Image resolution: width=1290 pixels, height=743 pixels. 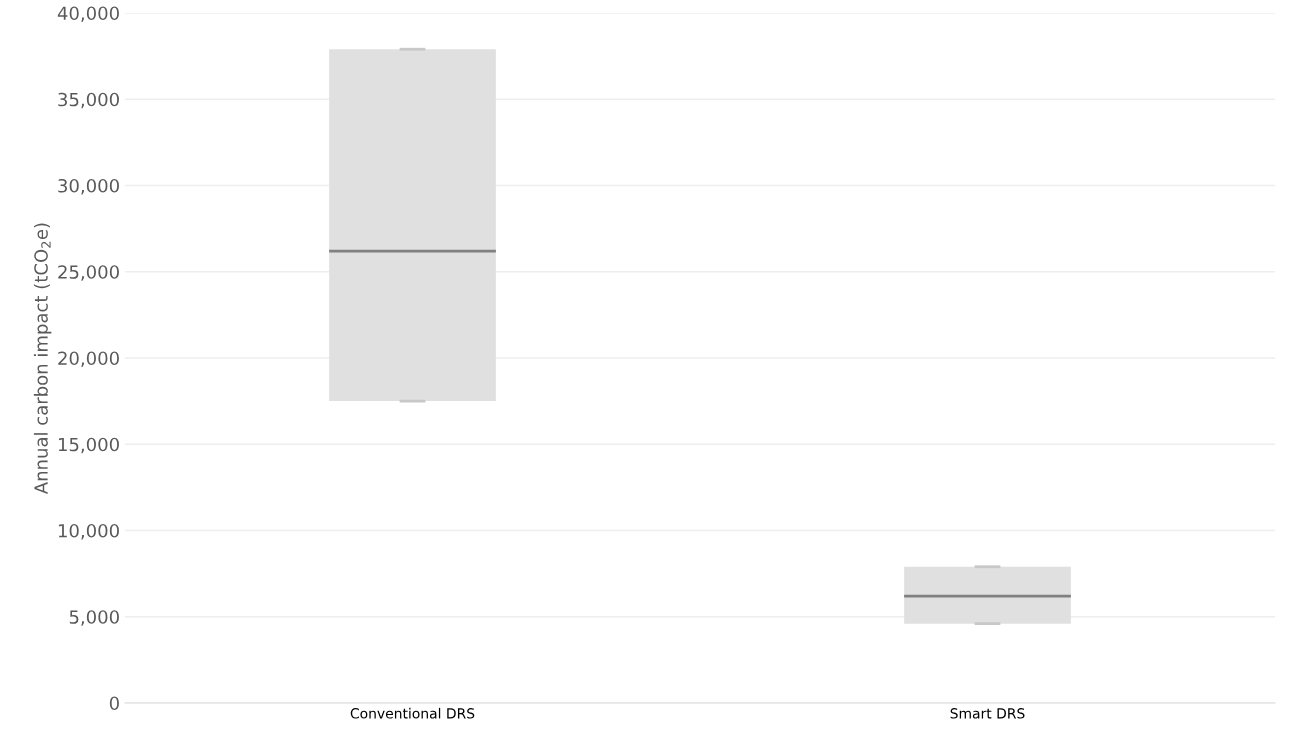 What do you see at coordinates (94, 618) in the screenshot?
I see `y-tick-label: 5,000` at bounding box center [94, 618].